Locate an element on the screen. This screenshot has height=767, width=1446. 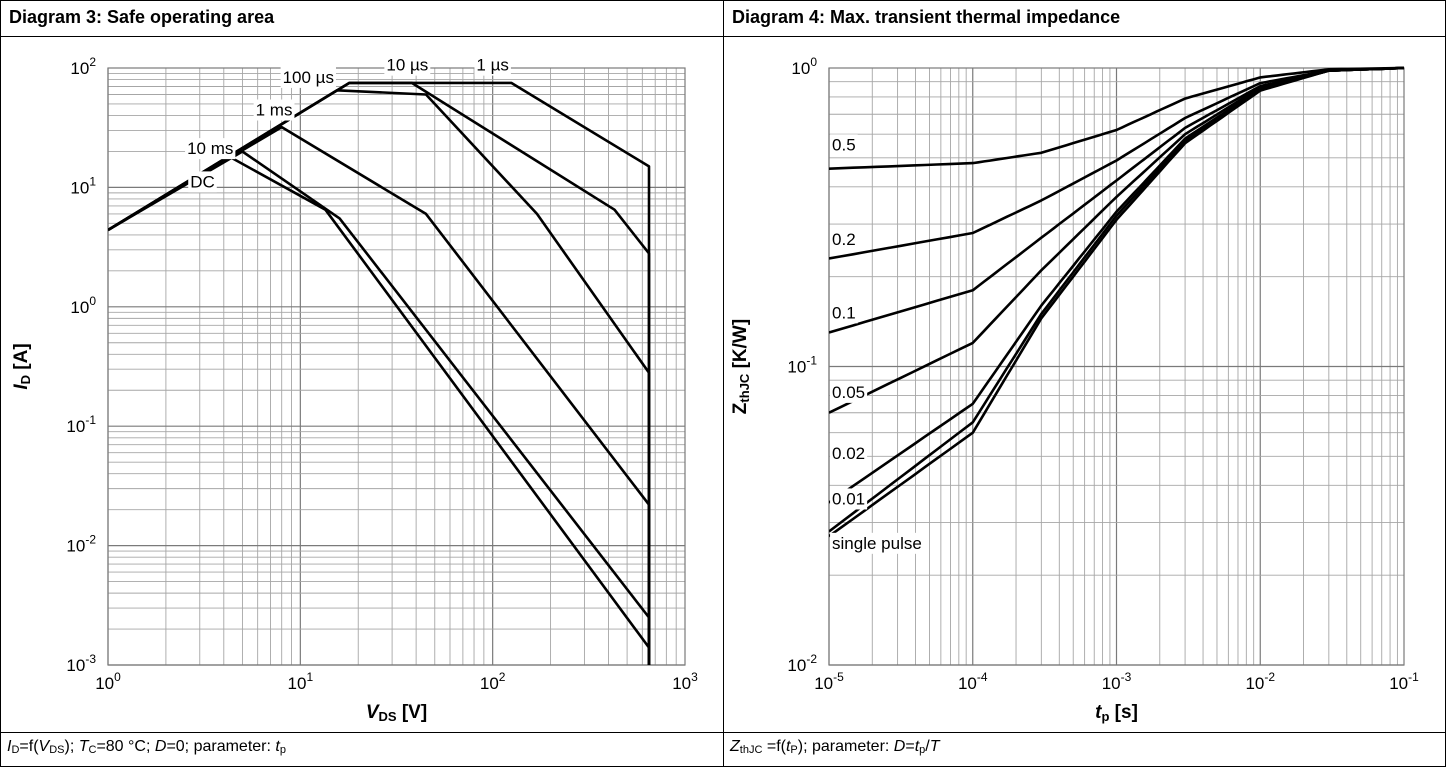
curve-label: 0.1 is located at coordinates (844, 312).